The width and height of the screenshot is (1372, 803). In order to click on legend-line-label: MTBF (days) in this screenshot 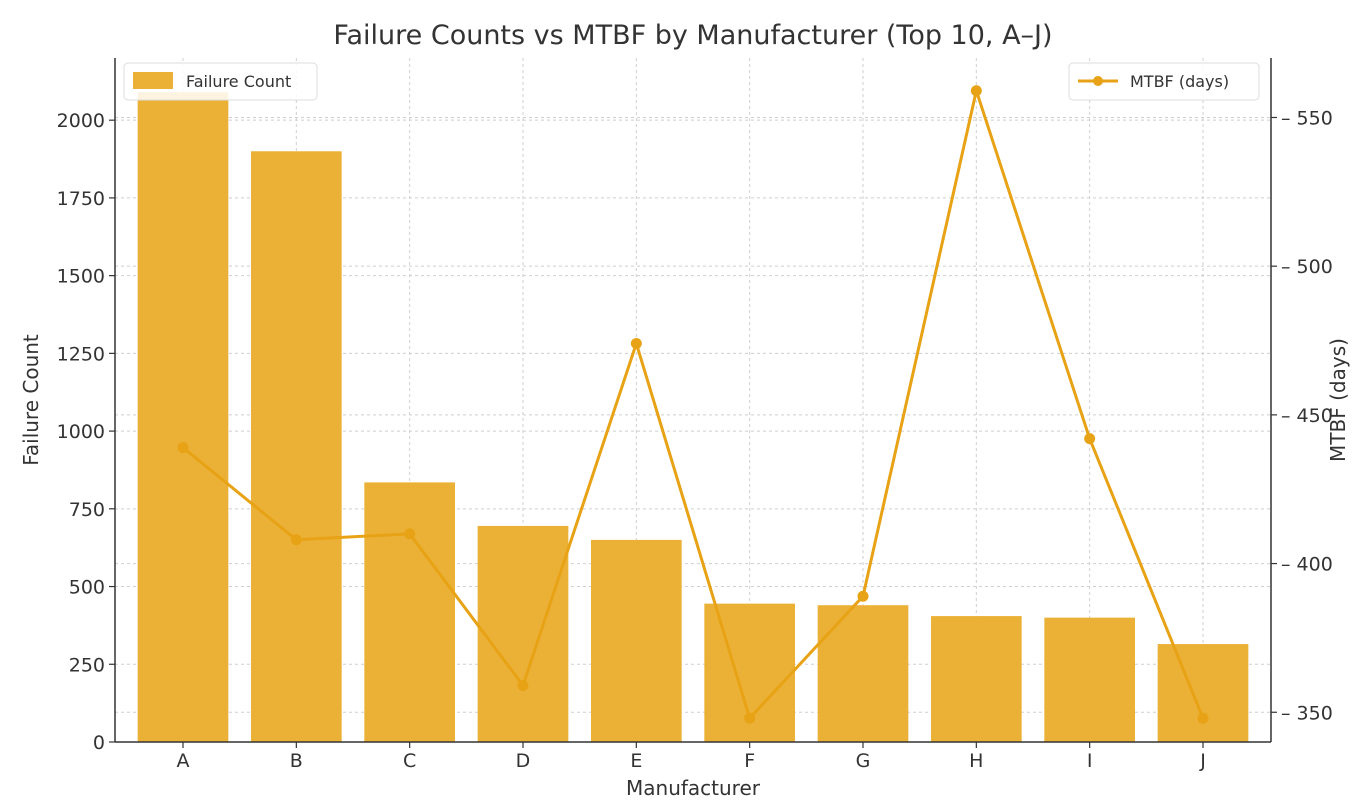, I will do `click(1179, 81)`.